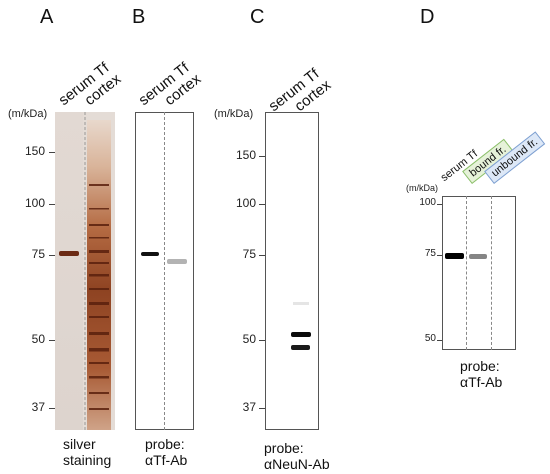 This screenshot has width=550, height=474. What do you see at coordinates (430, 253) in the screenshot?
I see `panel-d-marker-75: 75` at bounding box center [430, 253].